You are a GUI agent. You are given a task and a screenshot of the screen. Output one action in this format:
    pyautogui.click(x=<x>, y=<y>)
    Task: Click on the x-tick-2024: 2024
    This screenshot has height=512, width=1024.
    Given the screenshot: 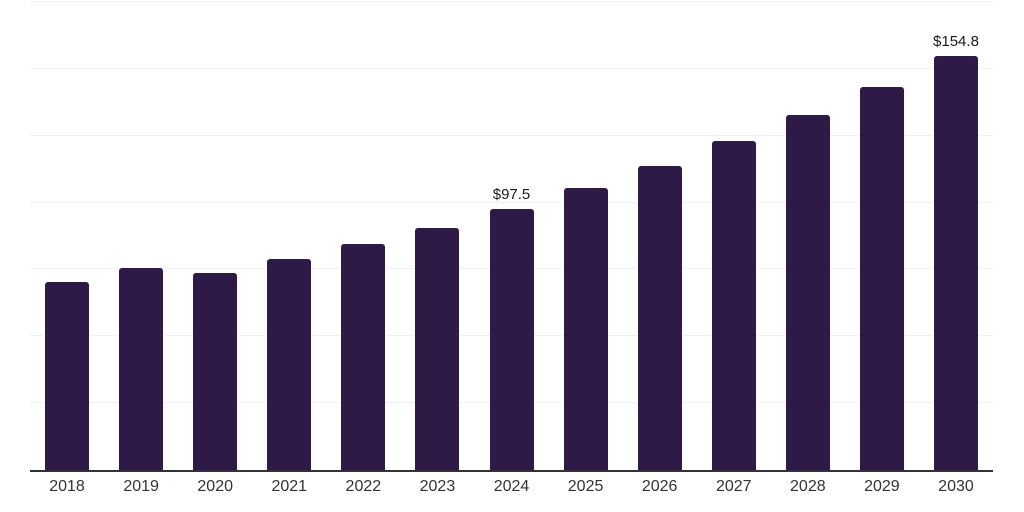 What is the action you would take?
    pyautogui.click(x=511, y=486)
    